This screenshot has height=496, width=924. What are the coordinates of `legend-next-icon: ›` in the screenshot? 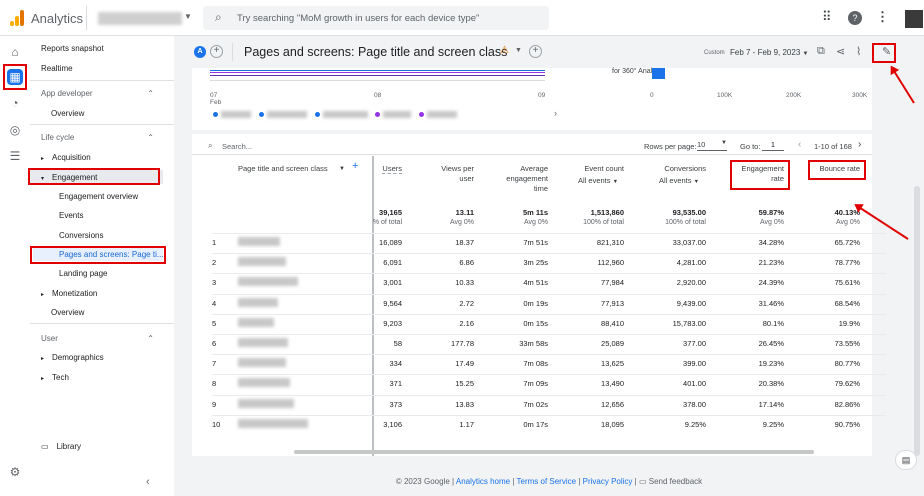 It's located at (555, 113).